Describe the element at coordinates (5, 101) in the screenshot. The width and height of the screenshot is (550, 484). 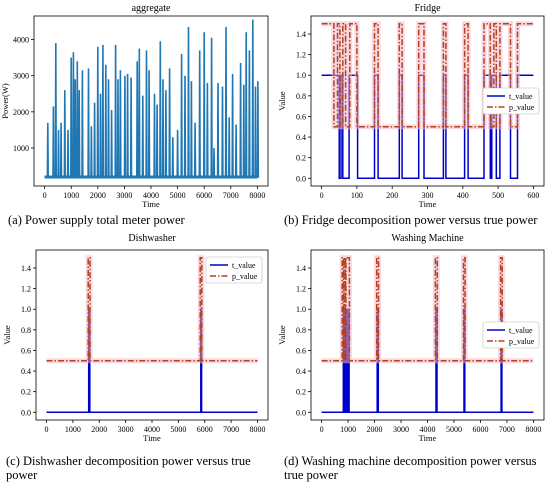
I see `y-axis-label: Power(W)` at that location.